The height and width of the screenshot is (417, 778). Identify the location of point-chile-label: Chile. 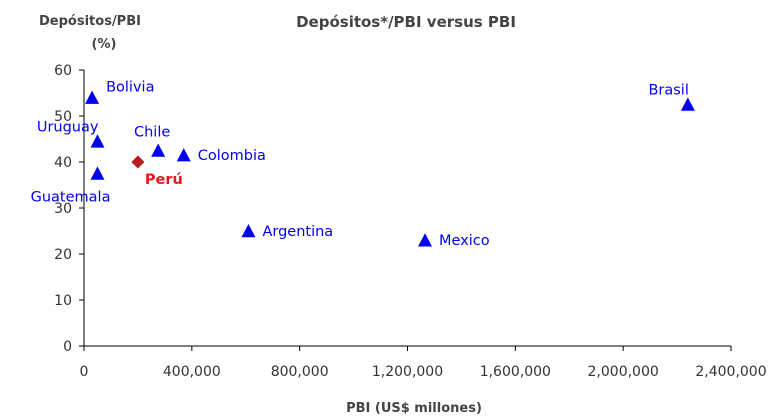
(152, 133).